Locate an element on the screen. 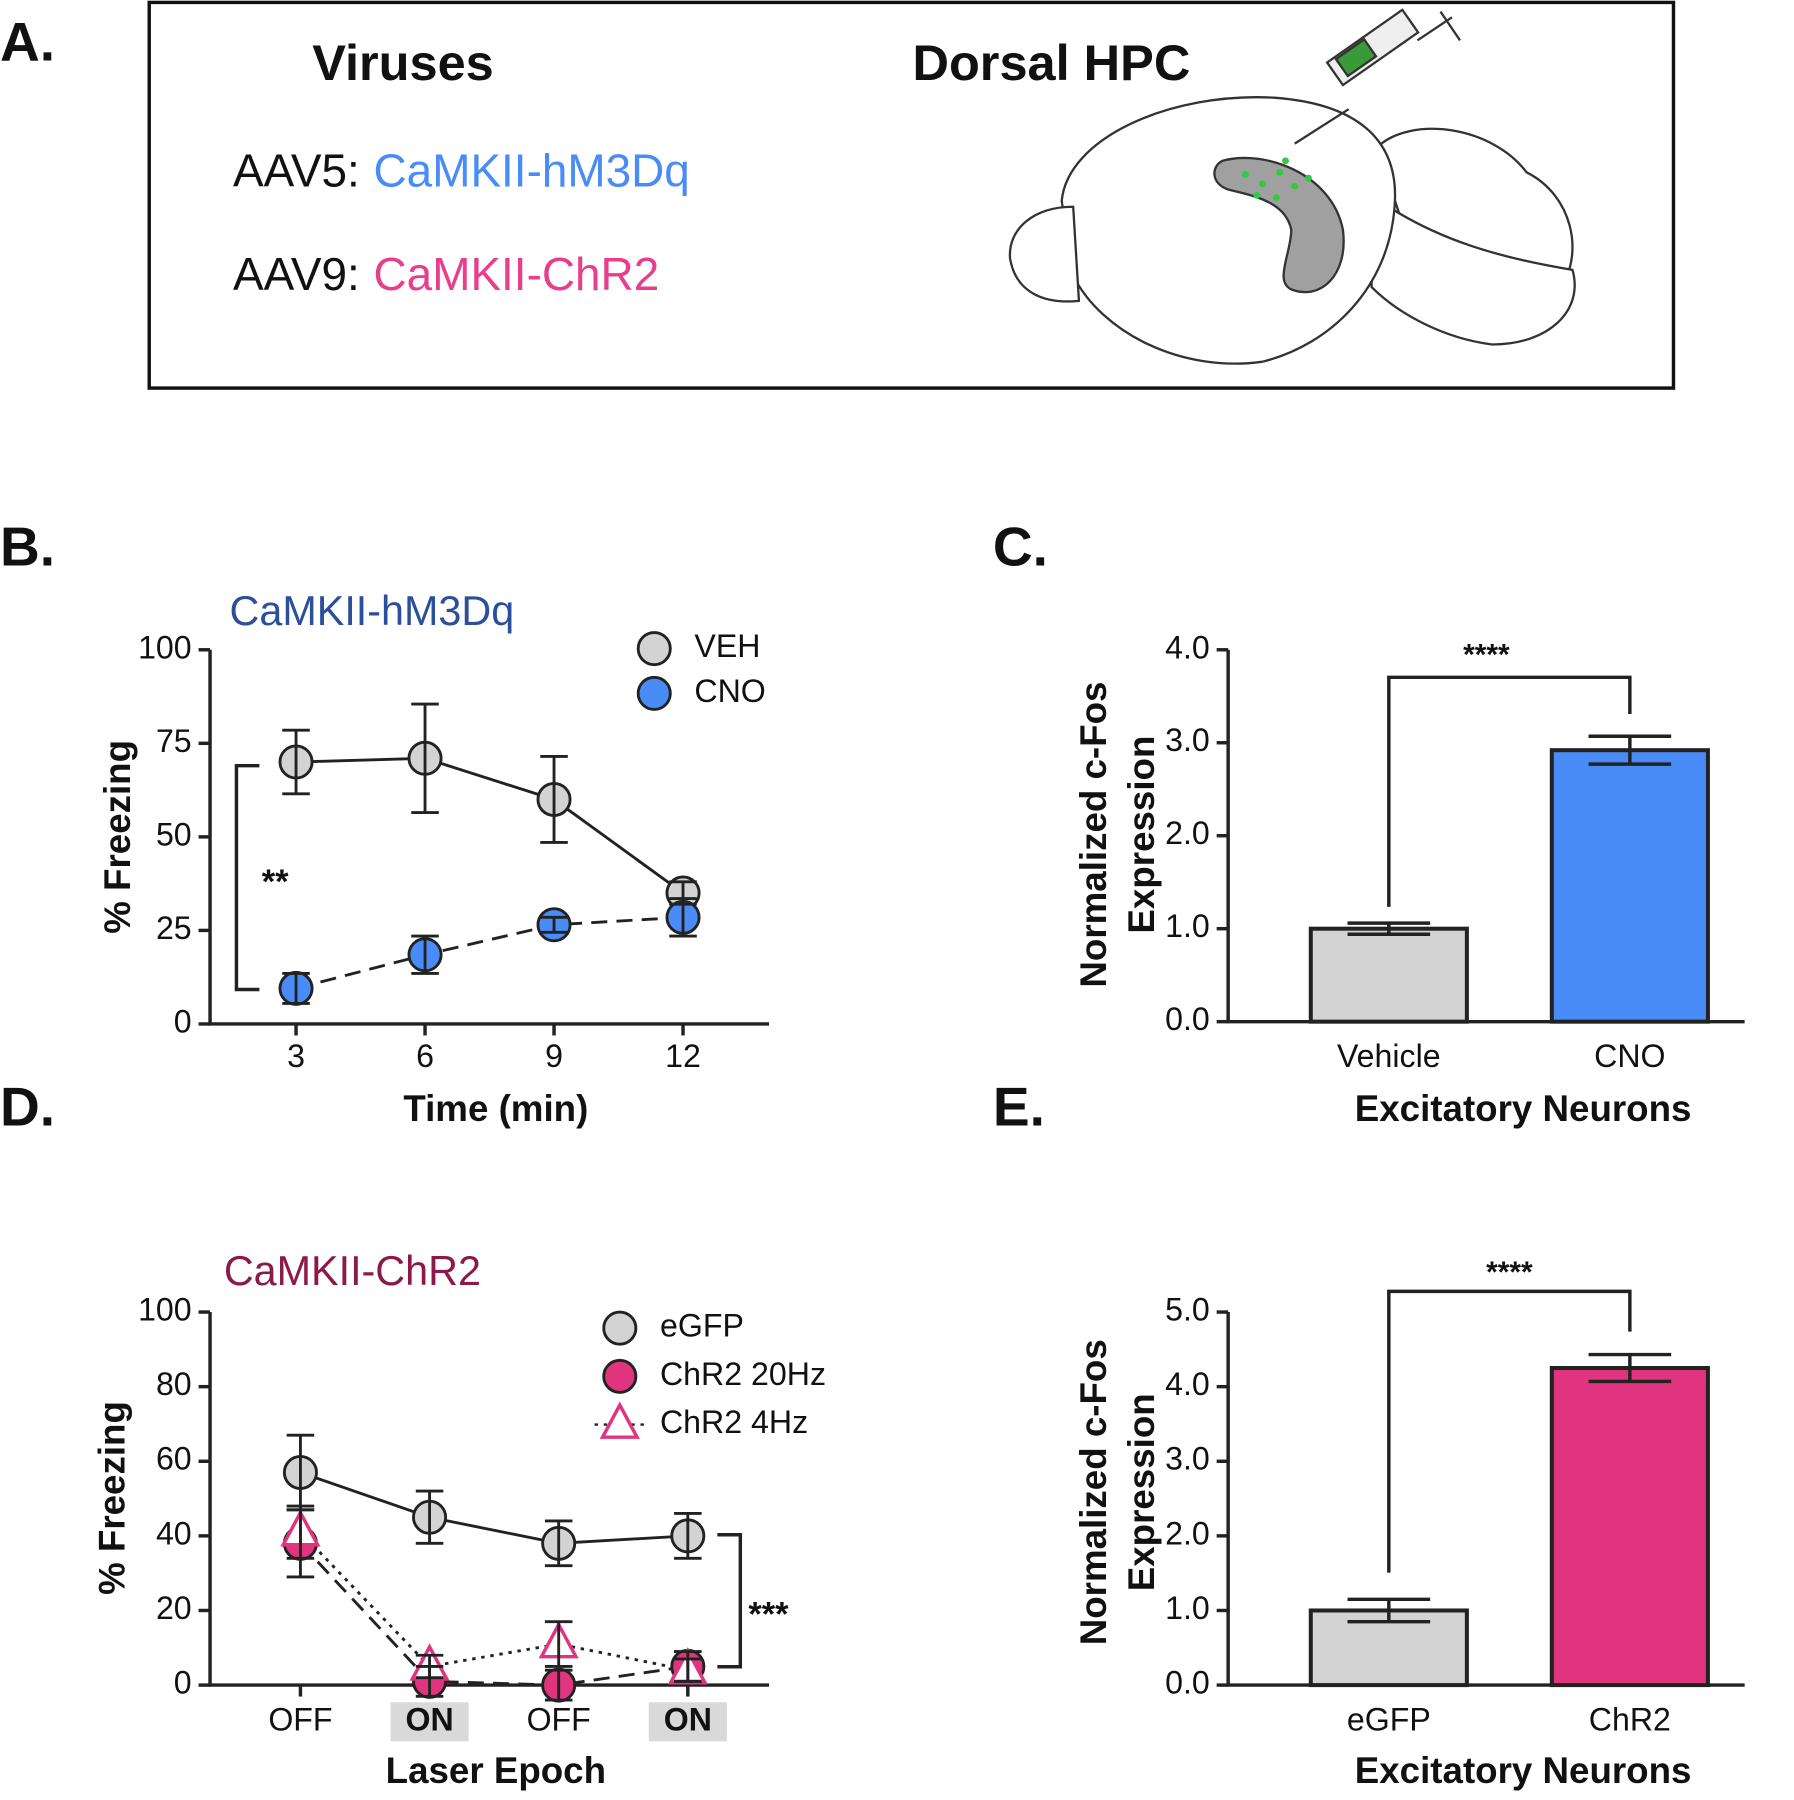 This screenshot has width=1794, height=1800. syringe is located at coordinates (1377, 76).